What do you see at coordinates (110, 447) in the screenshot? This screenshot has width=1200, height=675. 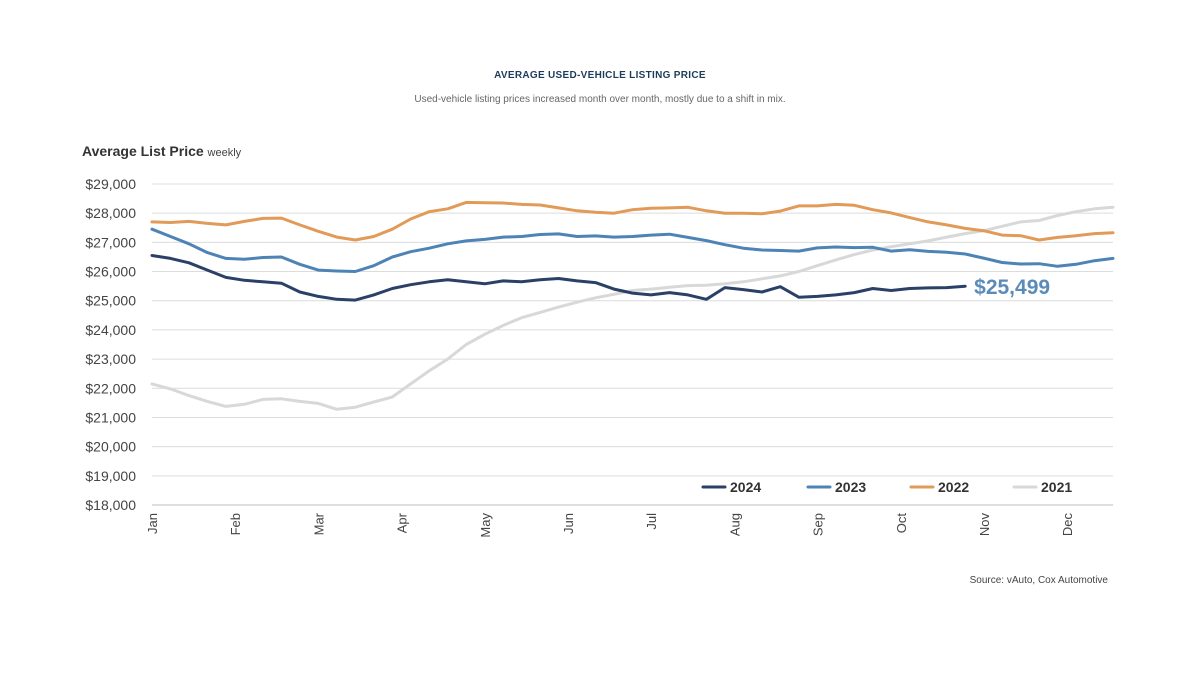 I see `y-tick-label: $20,000` at bounding box center [110, 447].